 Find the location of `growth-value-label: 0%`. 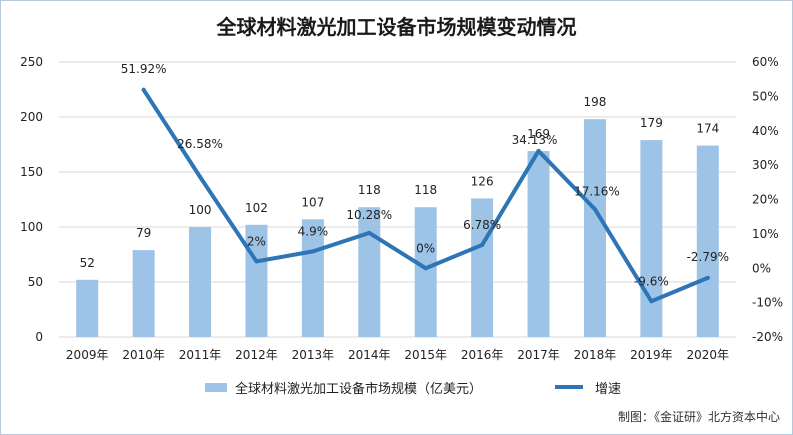

growth-value-label: 0% is located at coordinates (425, 248).